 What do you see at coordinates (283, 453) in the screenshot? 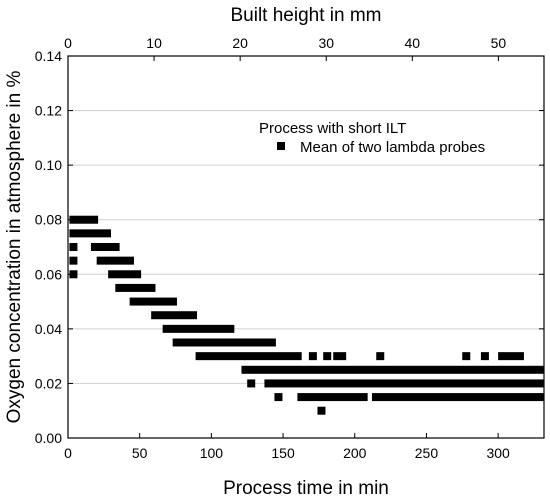
I see `x-tick-label: 150` at bounding box center [283, 453].